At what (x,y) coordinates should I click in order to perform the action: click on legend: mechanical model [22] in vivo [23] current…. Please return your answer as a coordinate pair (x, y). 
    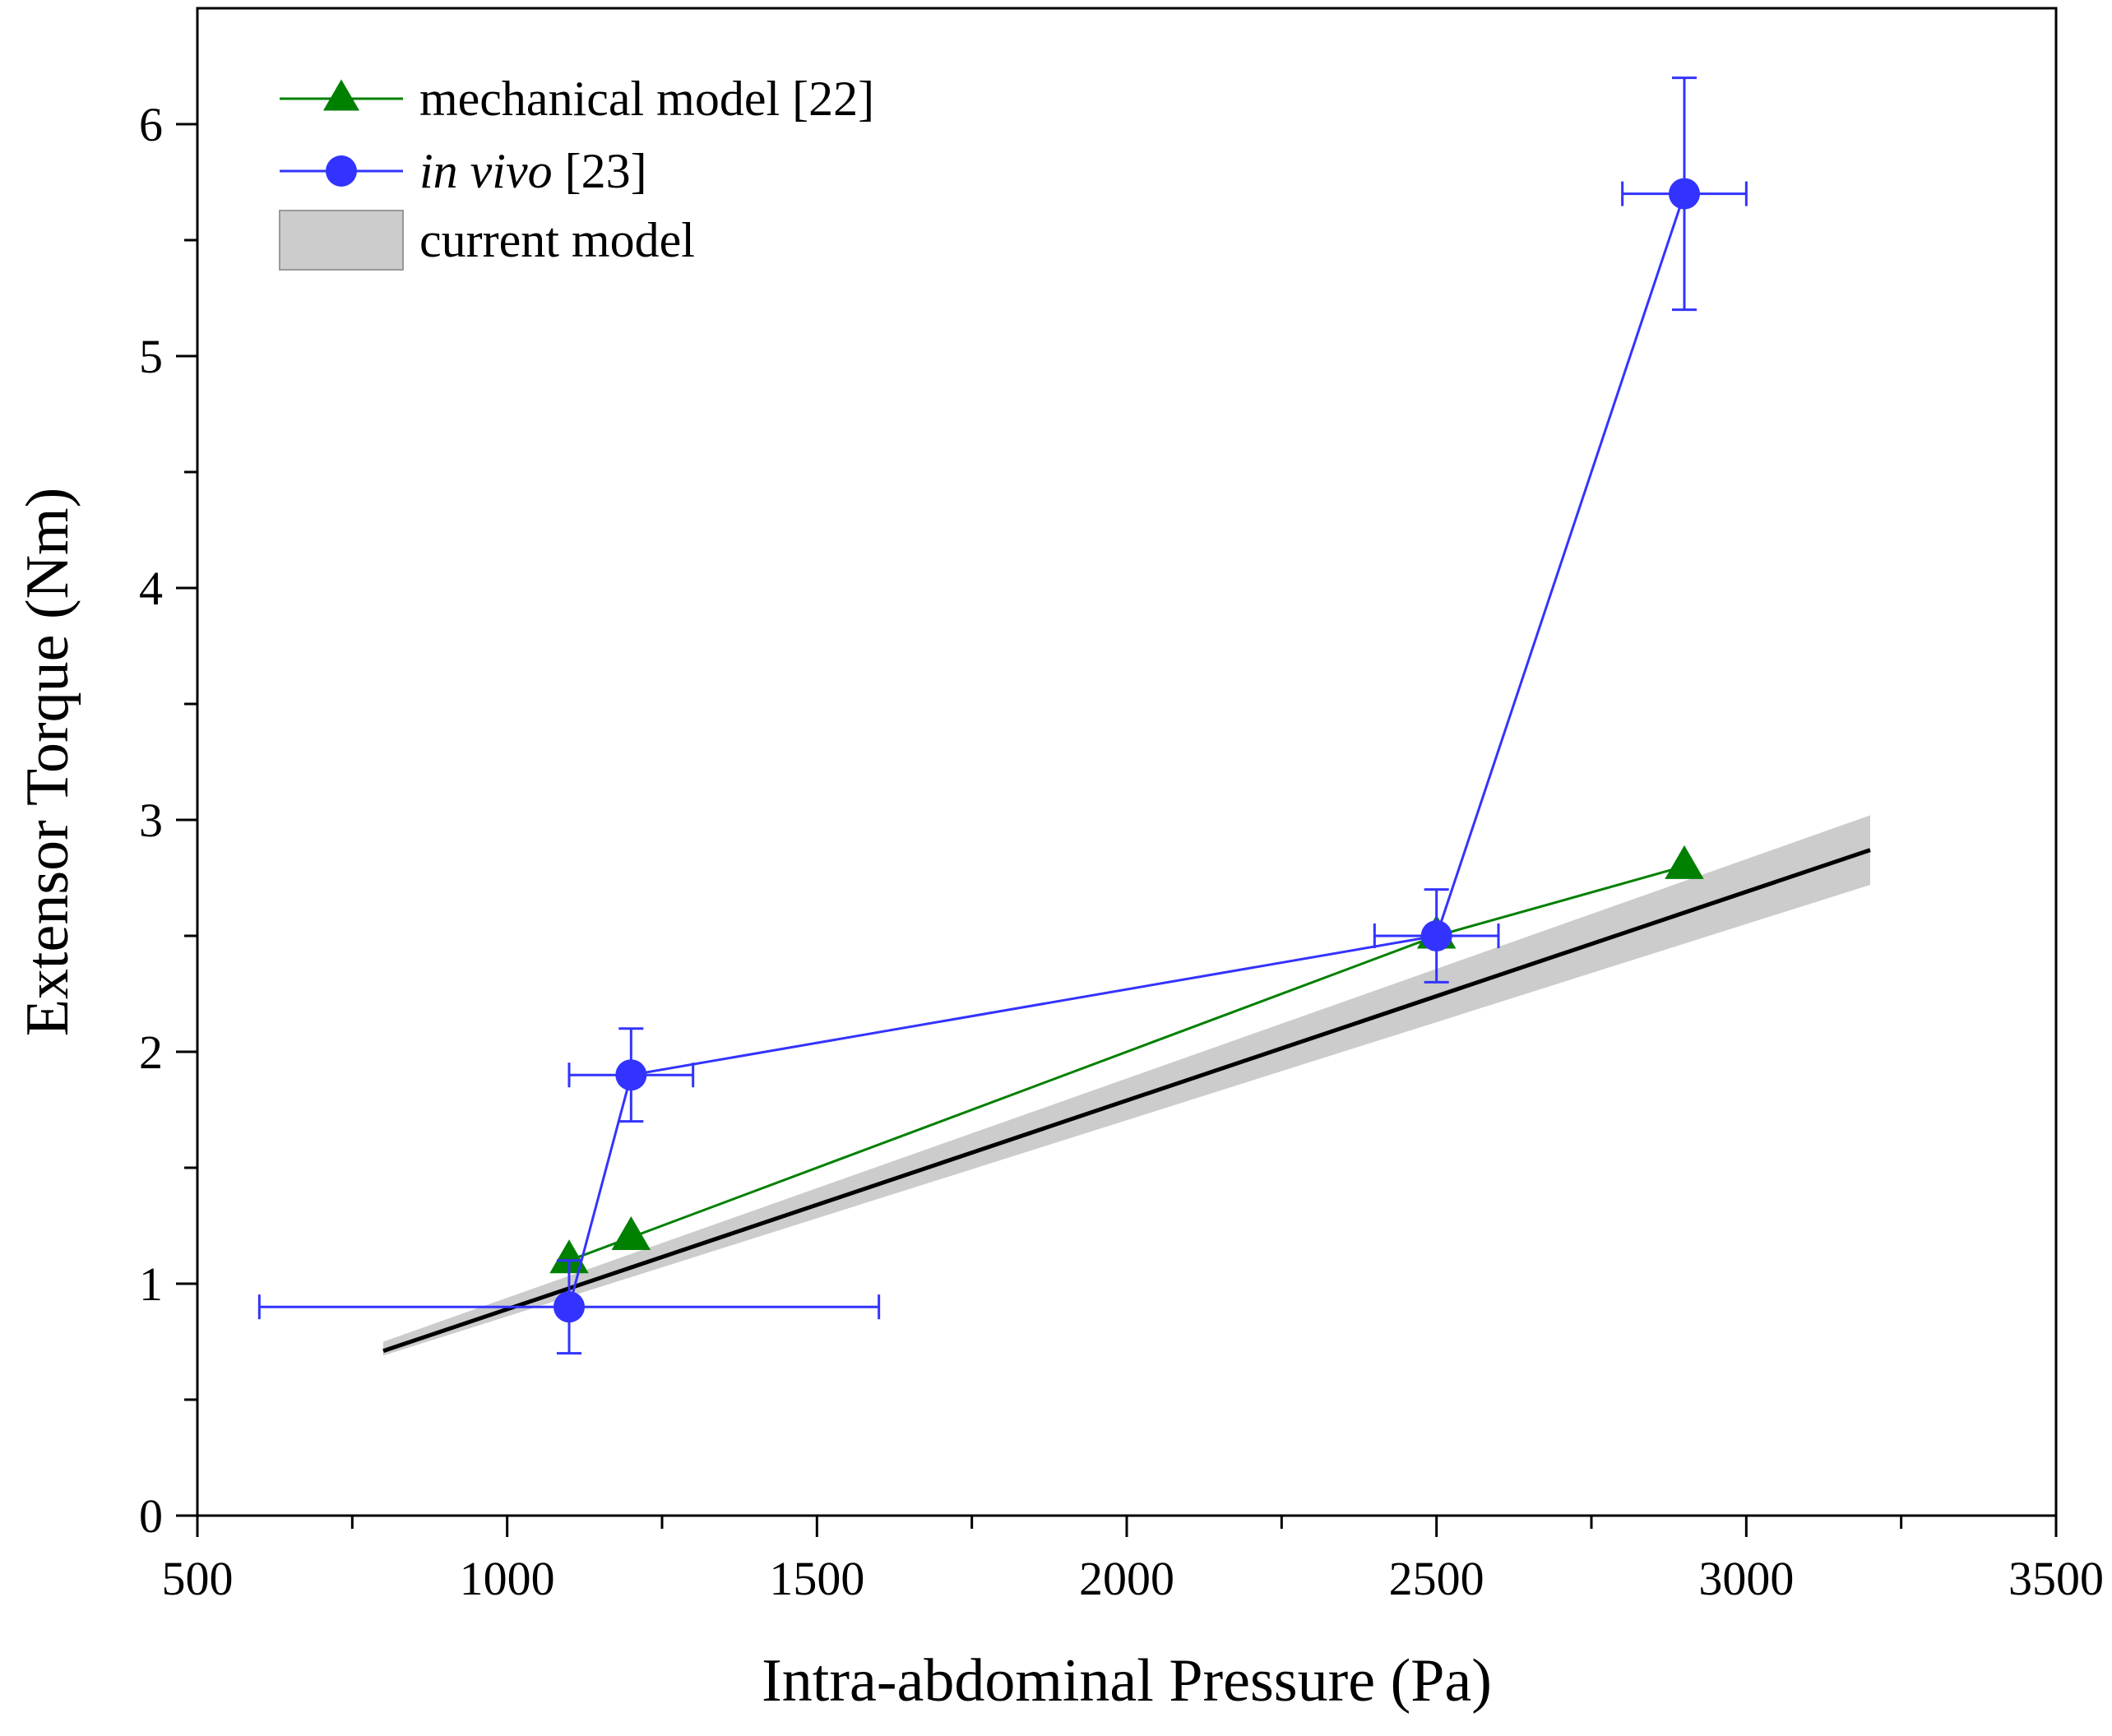
    Looking at the image, I should click on (576, 171).